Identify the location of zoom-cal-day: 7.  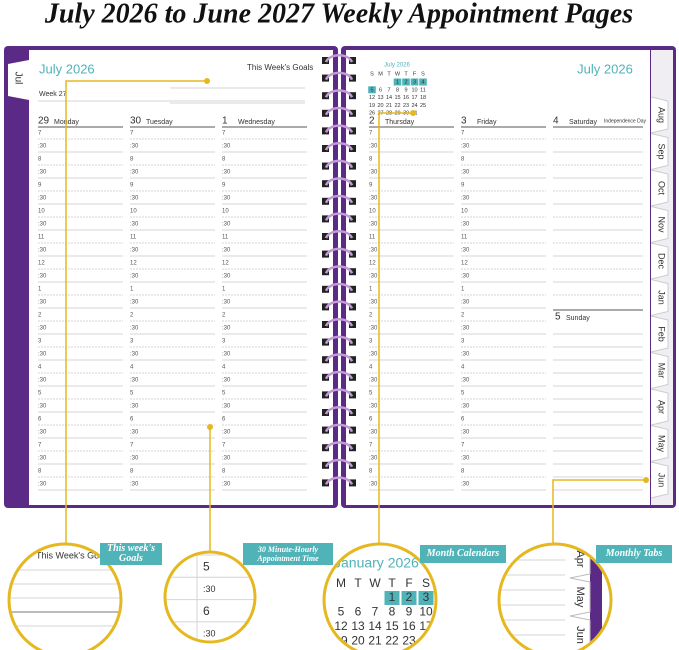
(375, 612).